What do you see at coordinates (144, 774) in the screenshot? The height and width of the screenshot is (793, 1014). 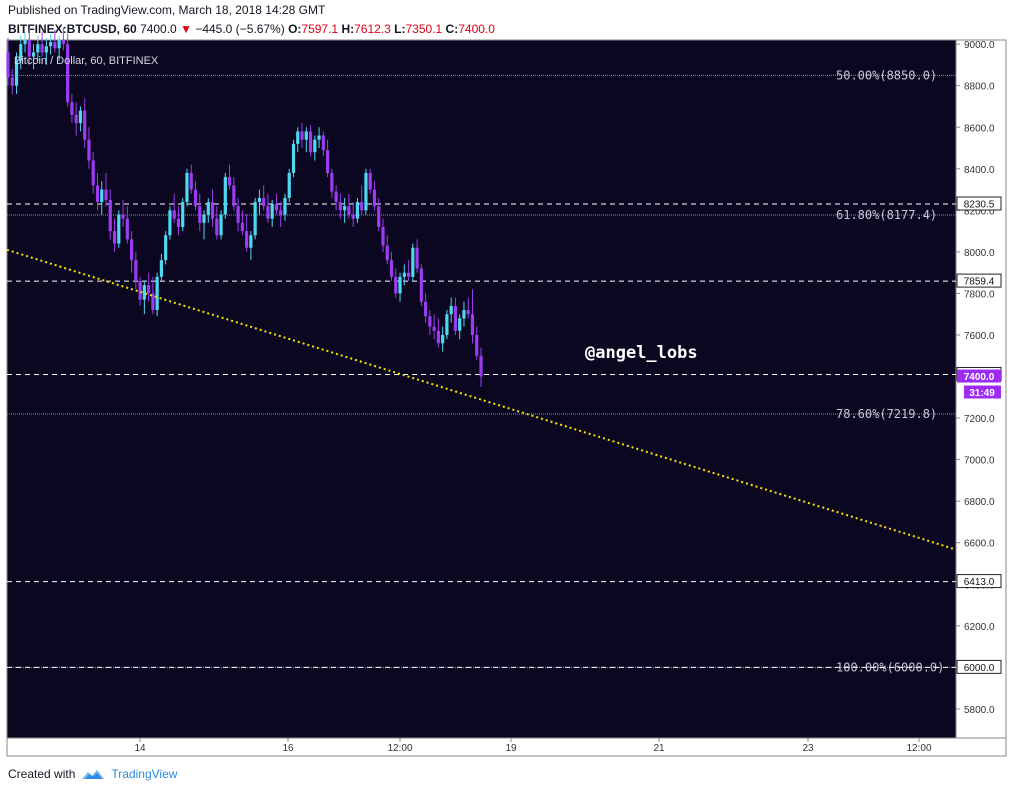 I see `tradingview-brand: TradingView` at bounding box center [144, 774].